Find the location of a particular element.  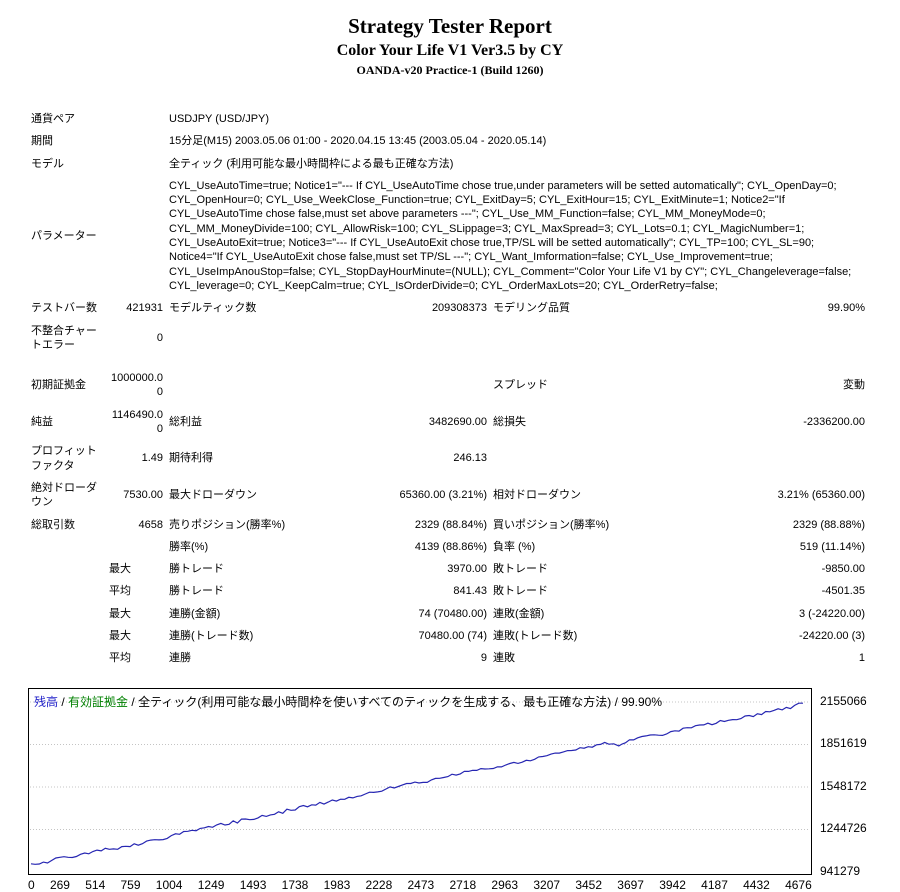

y-axis-tick-4: 941279 is located at coordinates (840, 870).